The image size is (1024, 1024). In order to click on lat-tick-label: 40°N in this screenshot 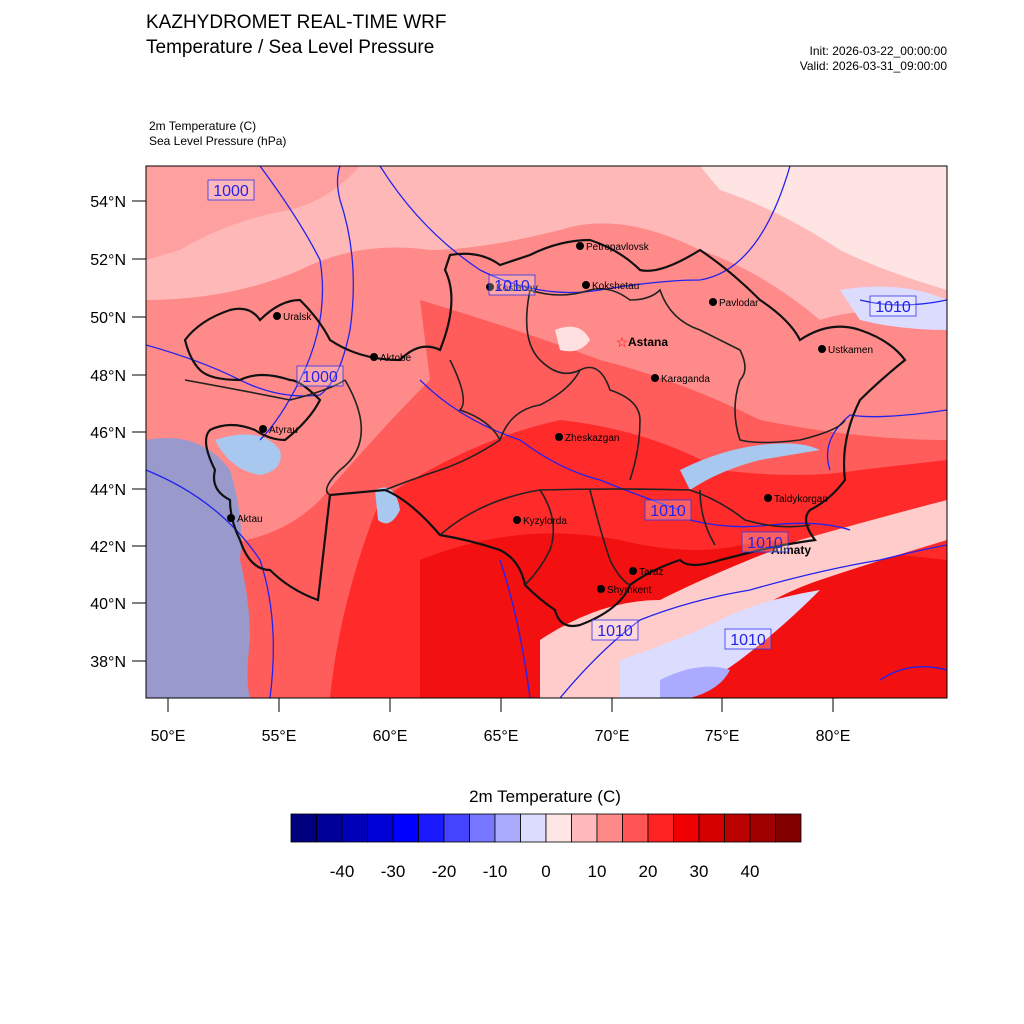, I will do `click(108, 604)`.